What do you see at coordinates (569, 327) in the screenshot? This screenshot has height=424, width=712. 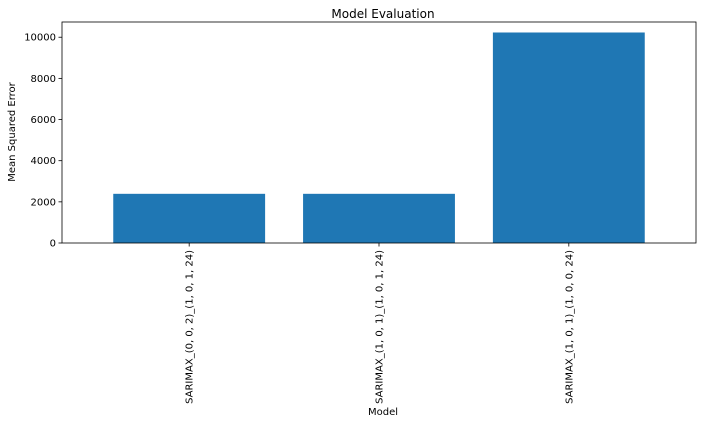 I see `x-tick-label-2: SARIMAX_(1, 0, 1)_(1, 0, 0, 24)` at bounding box center [569, 327].